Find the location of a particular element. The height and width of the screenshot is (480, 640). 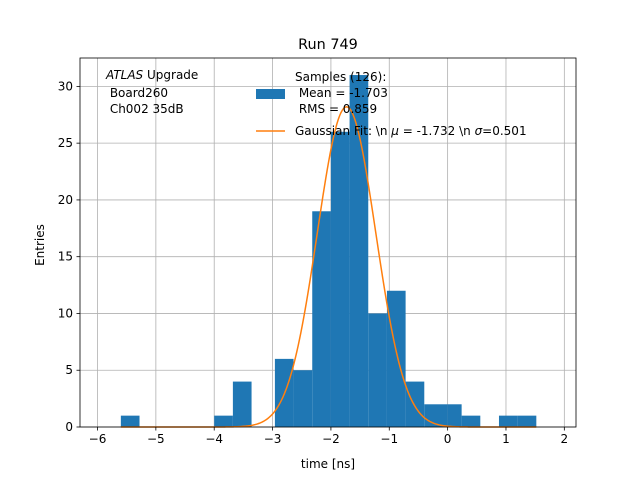

x-axis-label: time [ns] is located at coordinates (328, 464).